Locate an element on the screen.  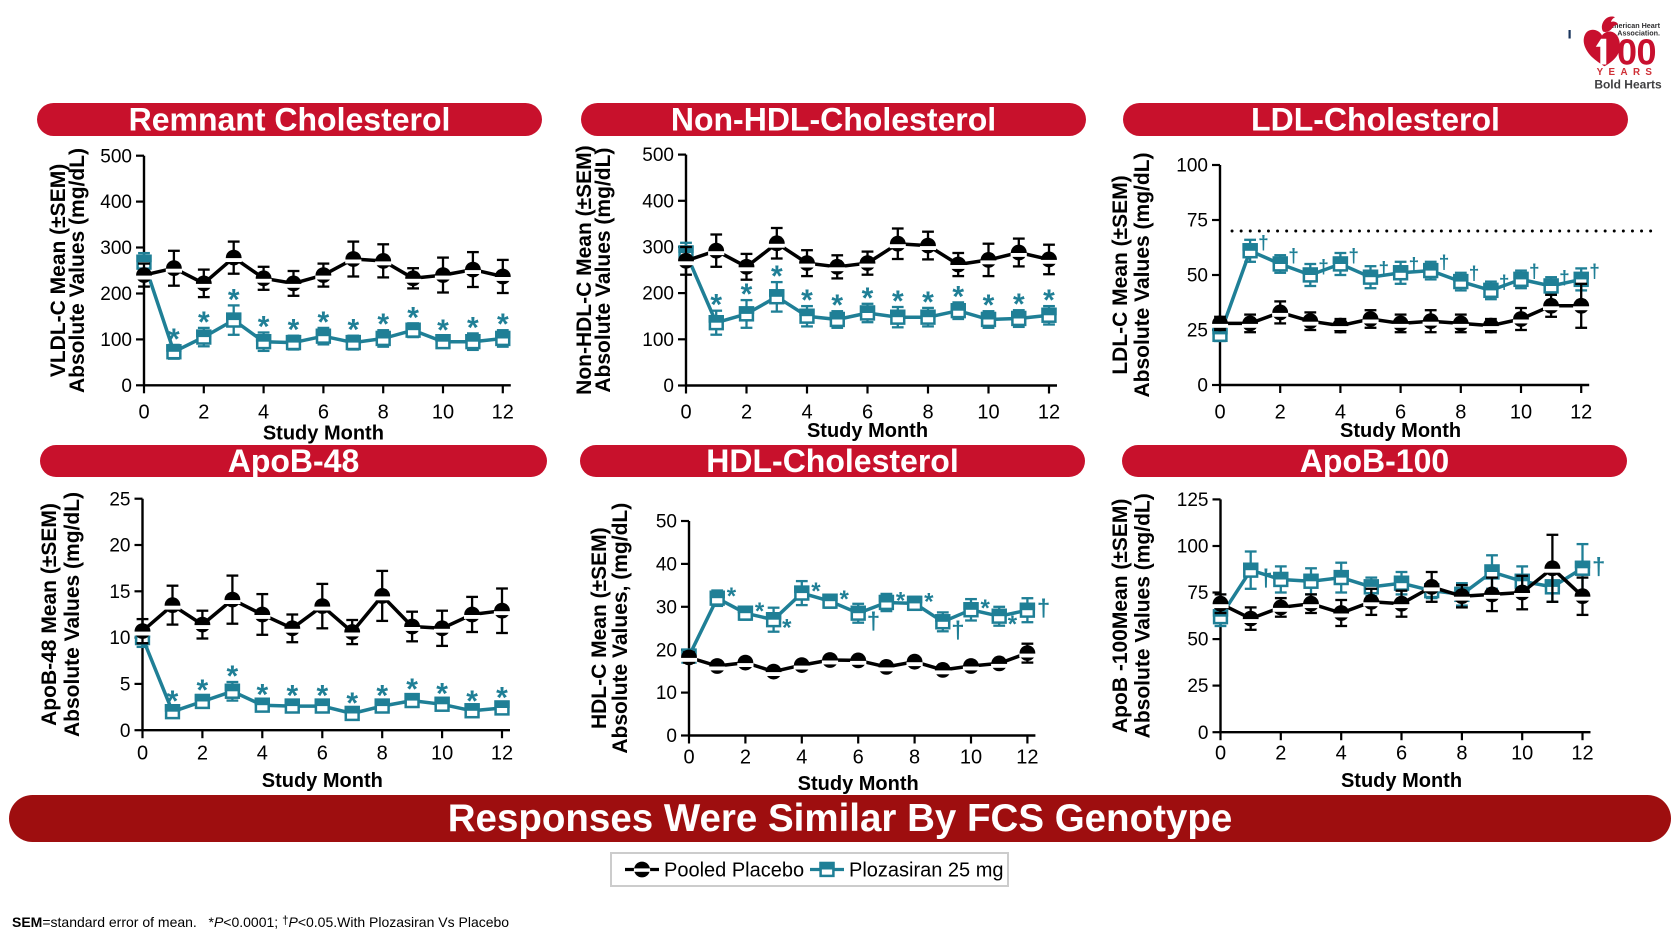
svg-text: ApoB-48 Mean (±SEM) is located at coordinates (49, 614).